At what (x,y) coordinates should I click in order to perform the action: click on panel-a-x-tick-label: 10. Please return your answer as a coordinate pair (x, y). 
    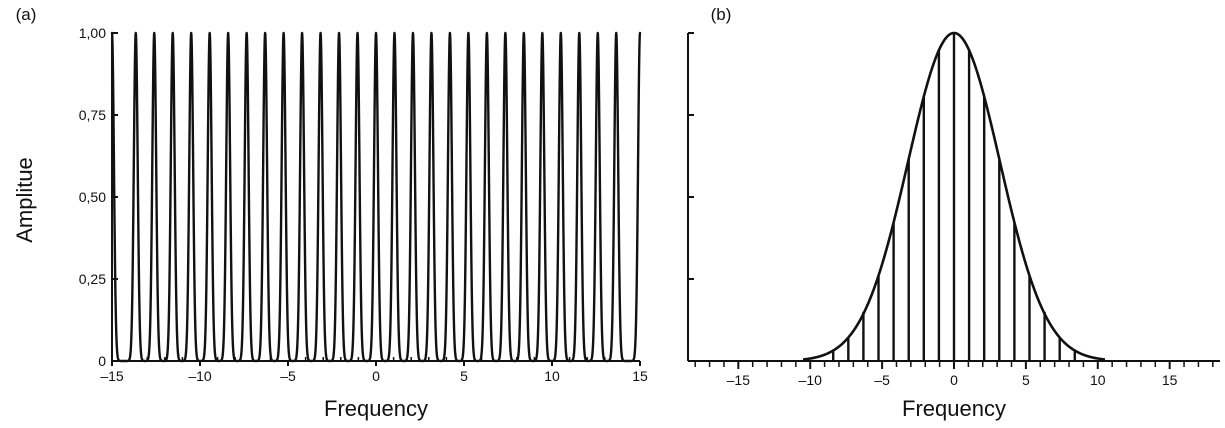
    Looking at the image, I should click on (552, 376).